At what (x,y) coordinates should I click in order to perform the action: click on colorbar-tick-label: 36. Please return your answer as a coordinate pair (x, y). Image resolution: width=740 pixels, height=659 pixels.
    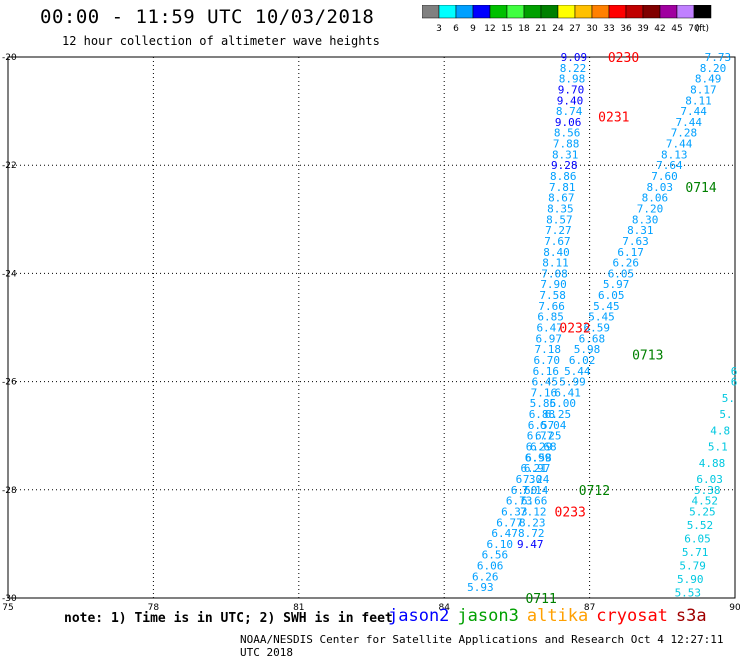
    Looking at the image, I should click on (626, 29).